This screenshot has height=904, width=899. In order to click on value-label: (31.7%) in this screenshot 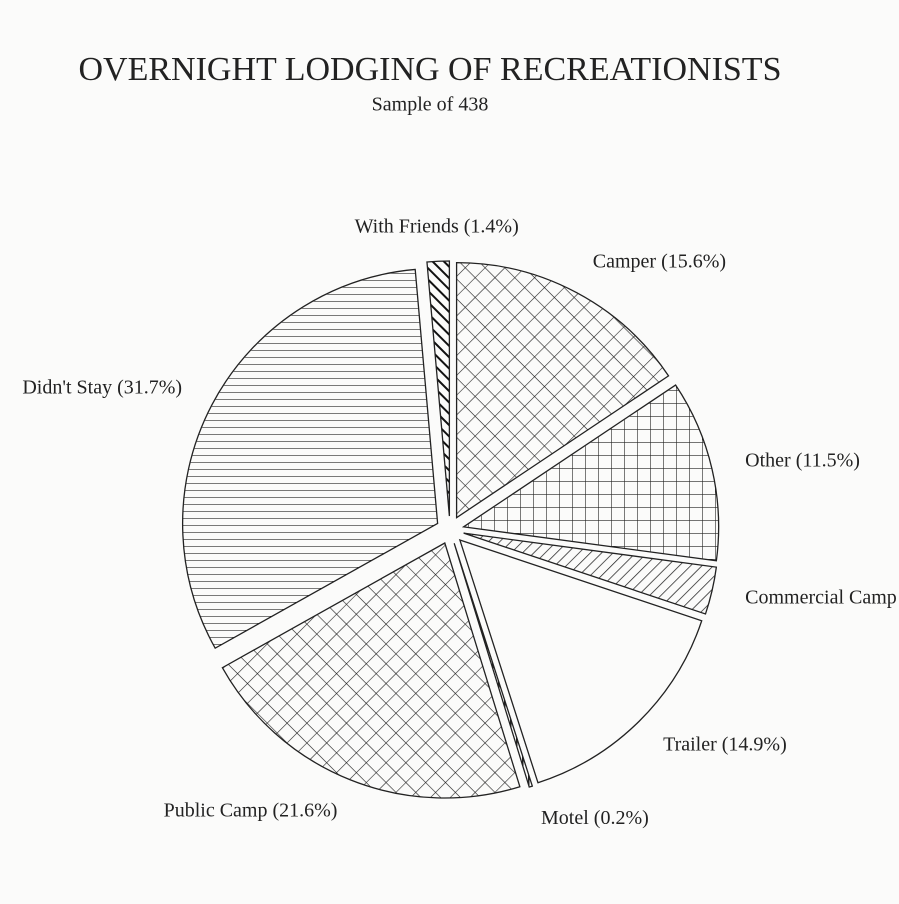, I will do `click(149, 387)`.